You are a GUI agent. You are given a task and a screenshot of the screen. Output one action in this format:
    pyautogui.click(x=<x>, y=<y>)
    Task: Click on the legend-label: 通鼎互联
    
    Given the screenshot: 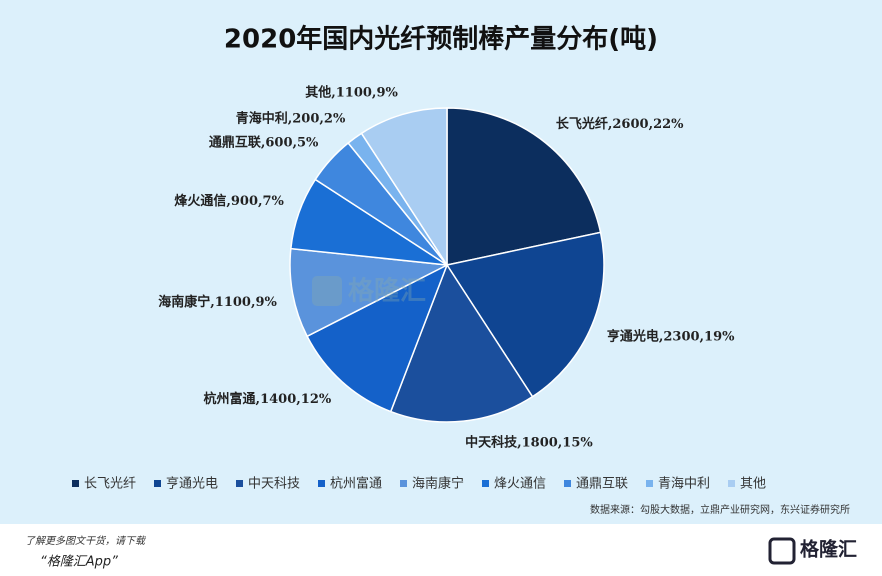 What is the action you would take?
    pyautogui.click(x=602, y=484)
    